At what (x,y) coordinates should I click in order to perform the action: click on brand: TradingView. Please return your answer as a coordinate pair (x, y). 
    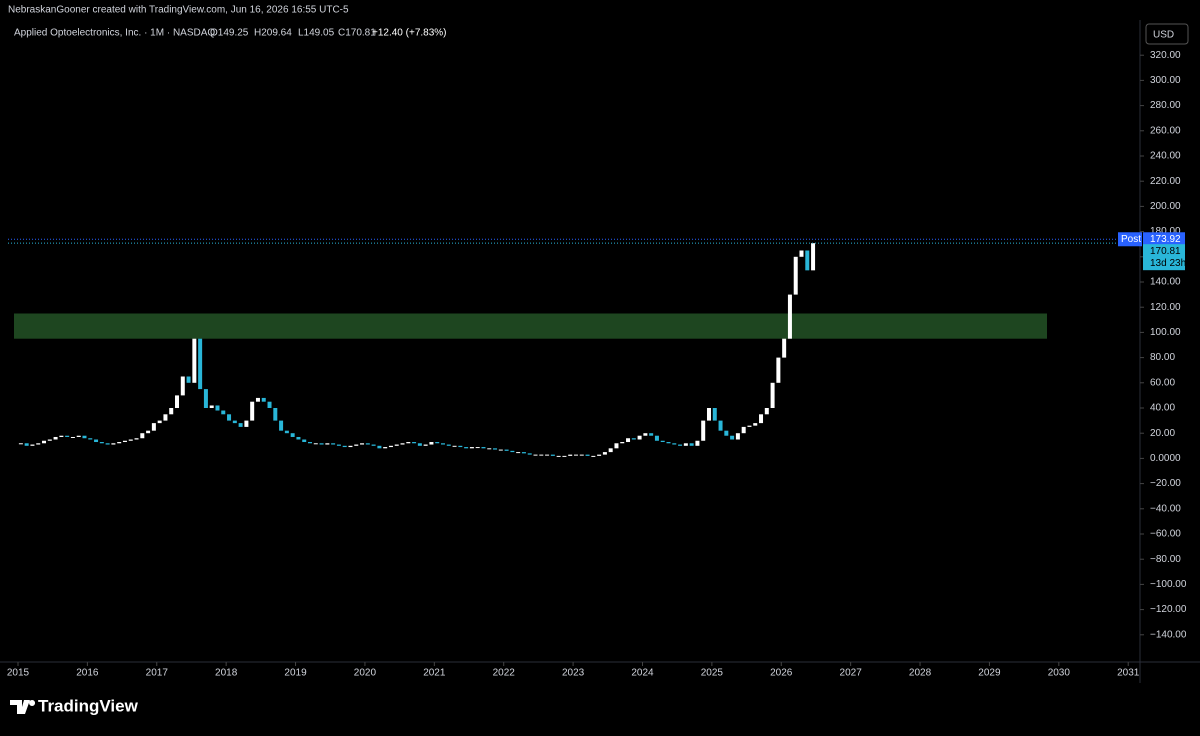
    Looking at the image, I should click on (88, 705).